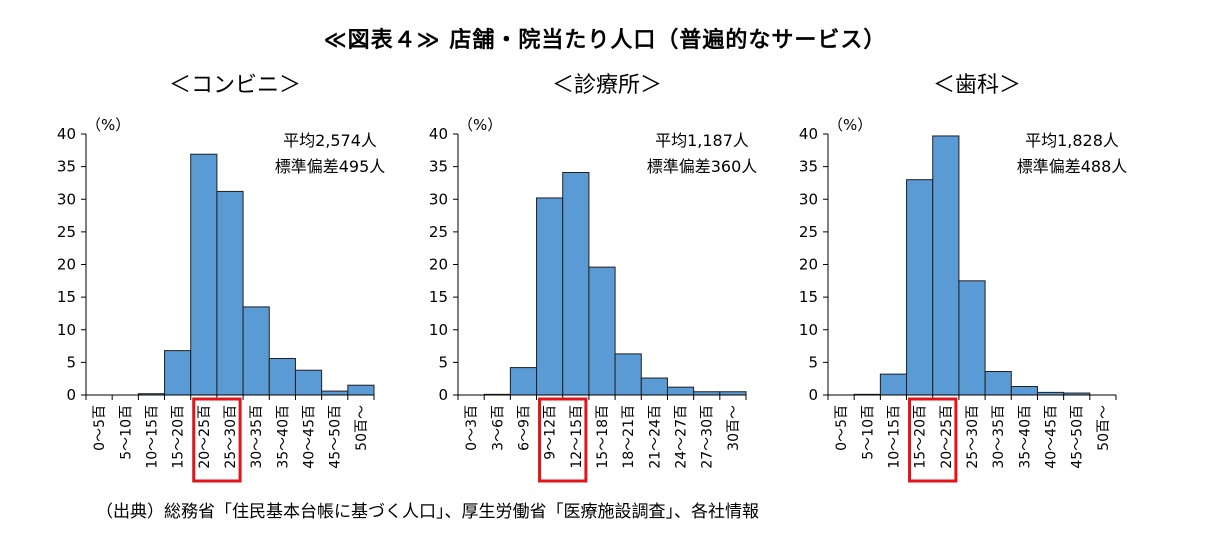  What do you see at coordinates (702, 140) in the screenshot?
I see `mean-annotation: 平均1,187人` at bounding box center [702, 140].